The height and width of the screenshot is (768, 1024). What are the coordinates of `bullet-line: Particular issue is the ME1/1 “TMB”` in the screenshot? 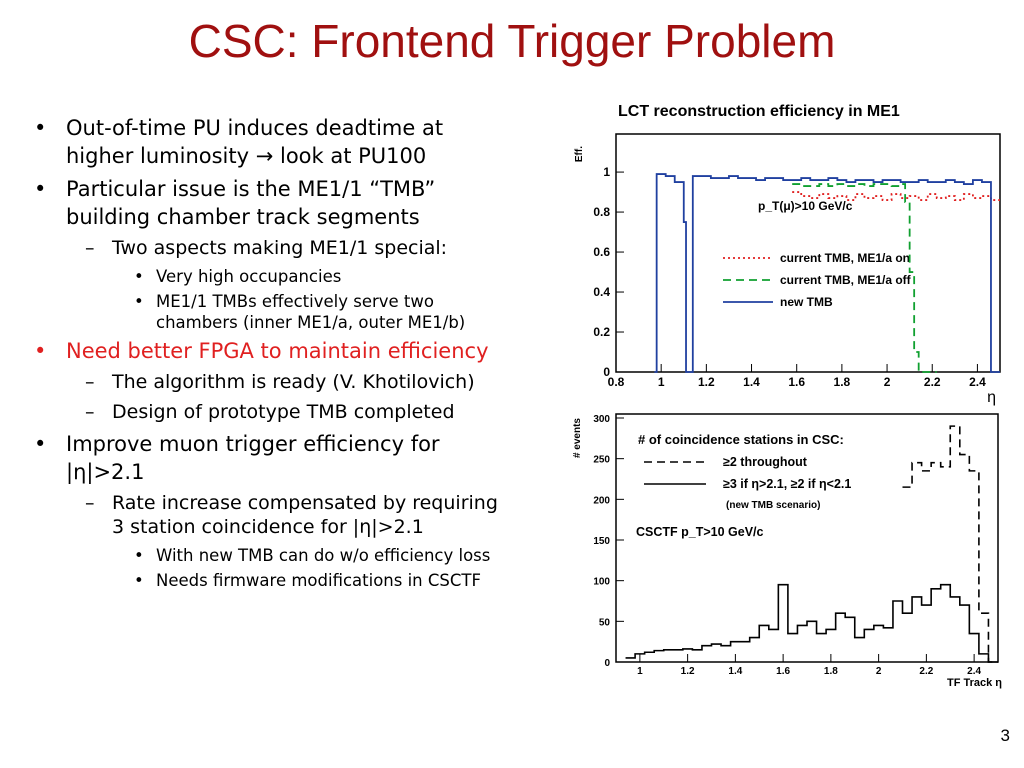 It's located at (251, 189).